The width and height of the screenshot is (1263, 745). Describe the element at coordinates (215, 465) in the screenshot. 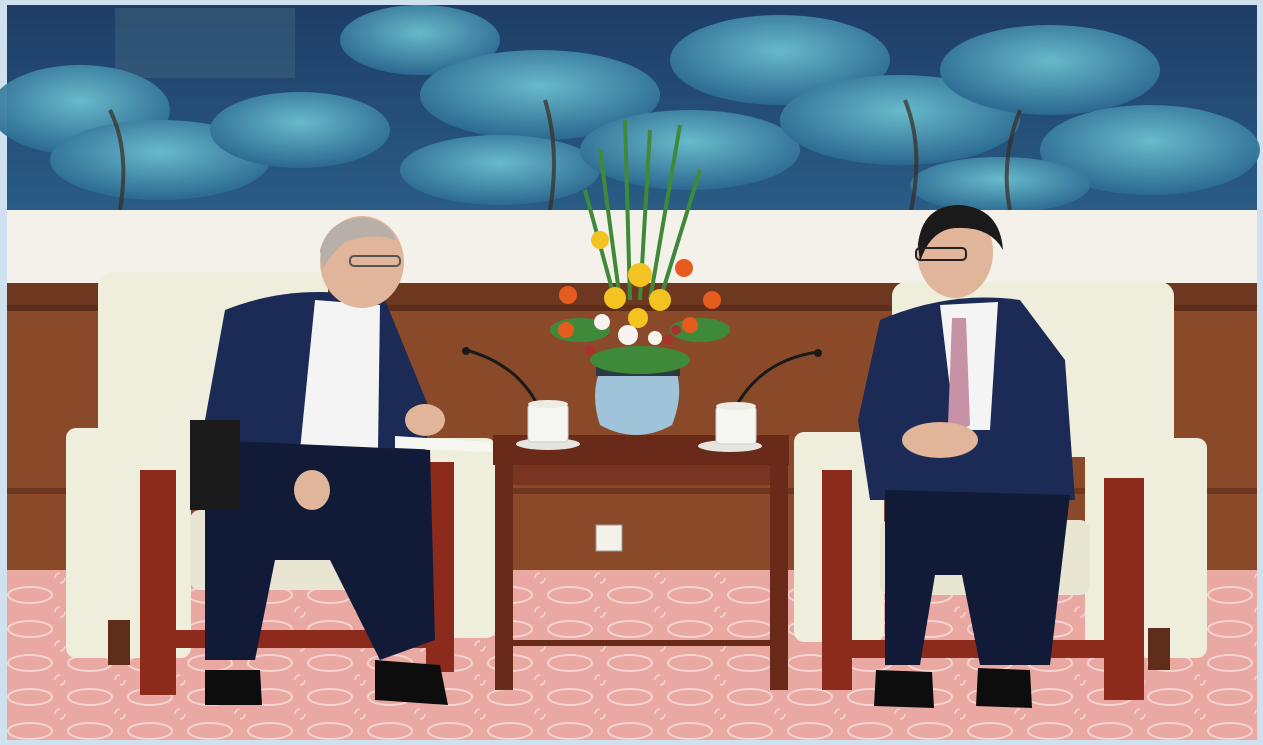

I see `black-bag` at that location.